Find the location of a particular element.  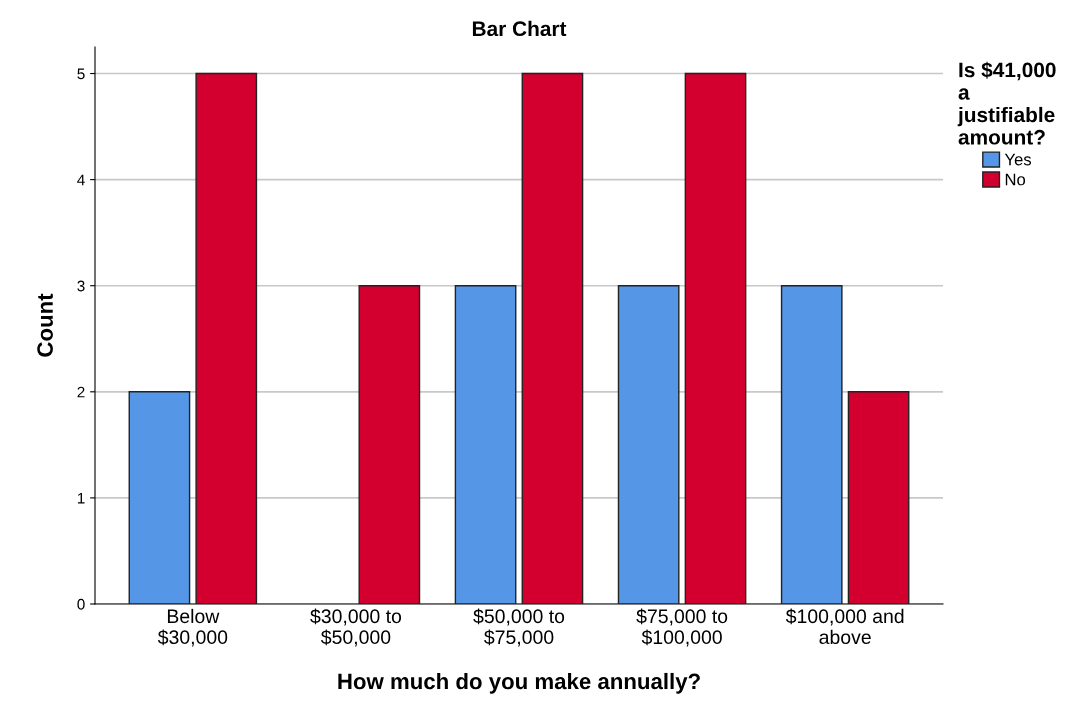

legend-label: Yes is located at coordinates (1018, 159).